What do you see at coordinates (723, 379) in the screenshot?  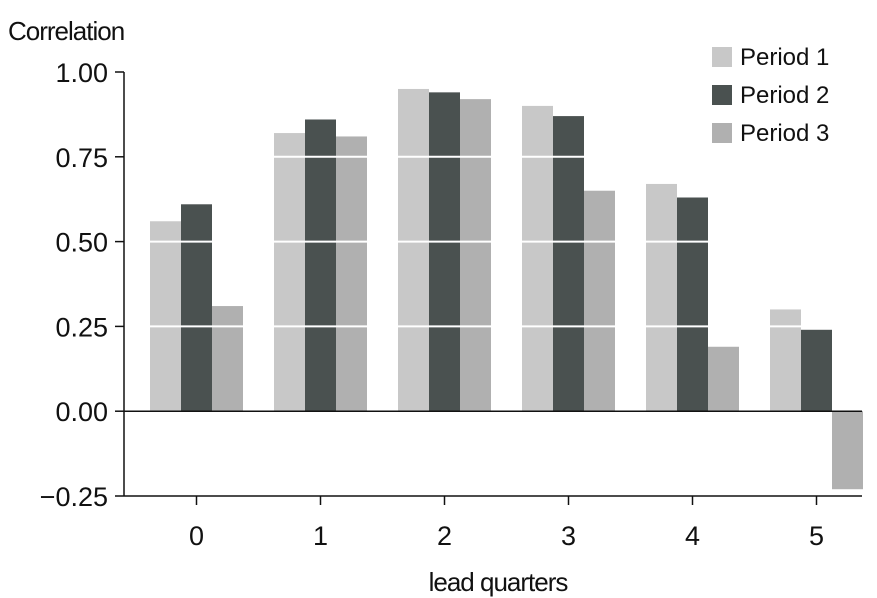 I see `bar-period-3-q4` at bounding box center [723, 379].